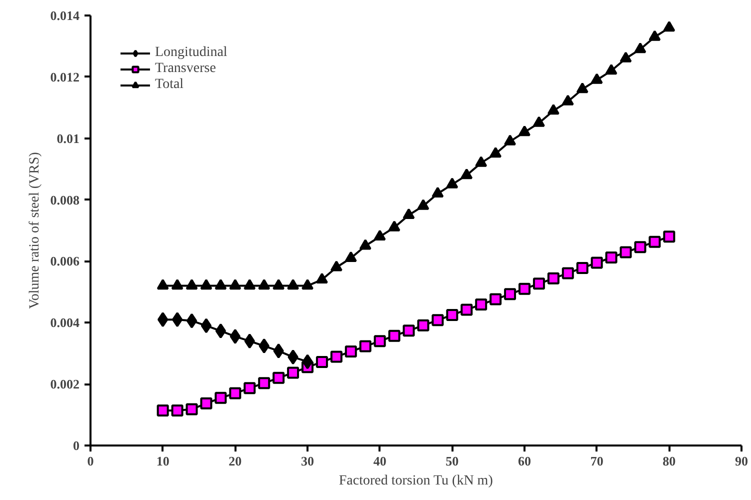 The width and height of the screenshot is (751, 500). Describe the element at coordinates (524, 461) in the screenshot. I see `x-tick-label: 60` at that location.